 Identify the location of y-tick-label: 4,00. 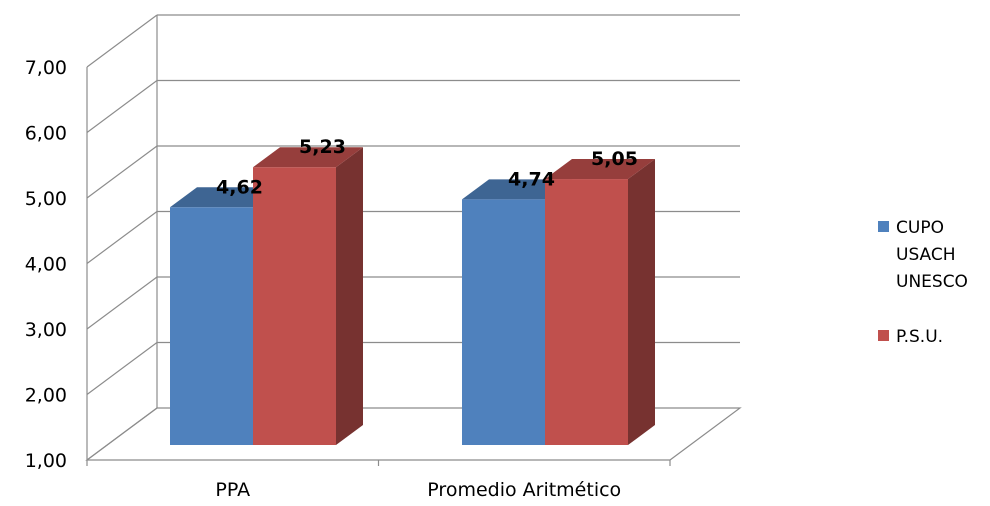
(46, 265).